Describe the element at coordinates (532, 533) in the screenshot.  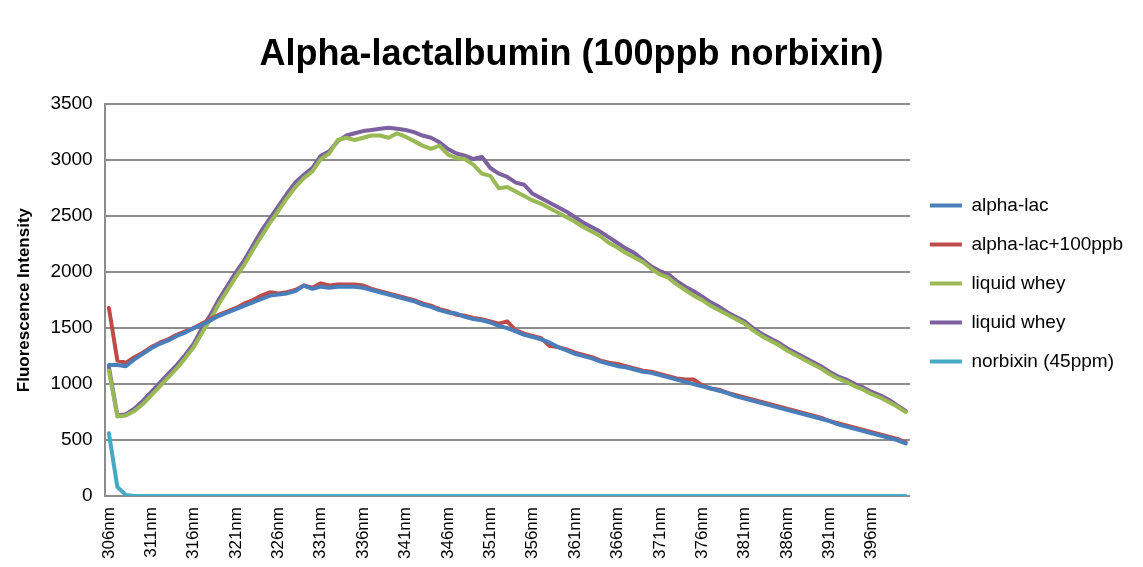
I see `x-tick-label: 356nm` at that location.